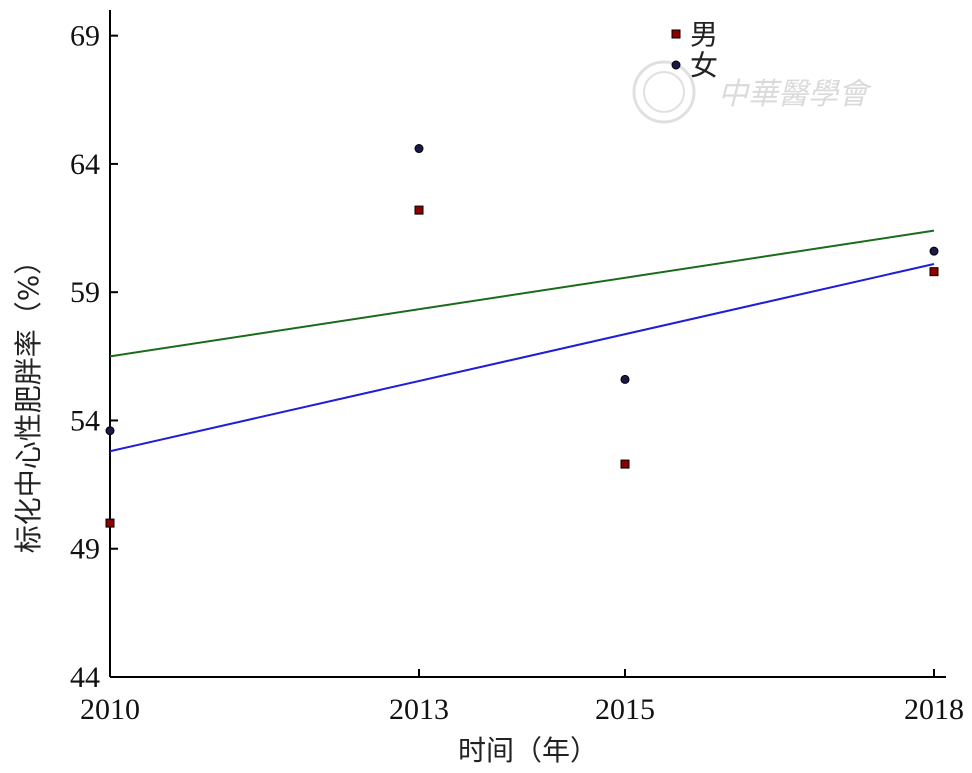 The image size is (972, 773). I want to click on watermark: 中華醫學會, so click(752, 92).